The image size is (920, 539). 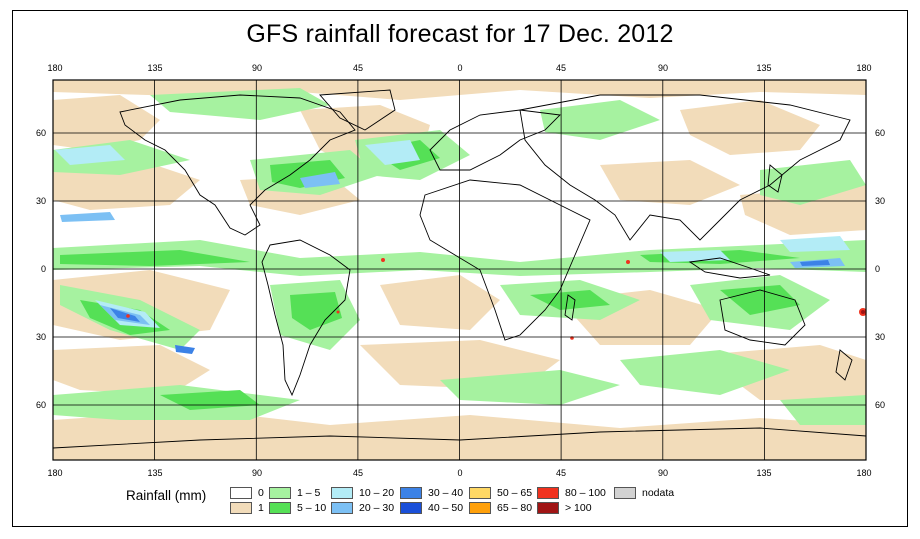 What do you see at coordinates (460, 34) in the screenshot?
I see `map-title: GFS rainfall forecast for 17 Dec. 2012` at bounding box center [460, 34].